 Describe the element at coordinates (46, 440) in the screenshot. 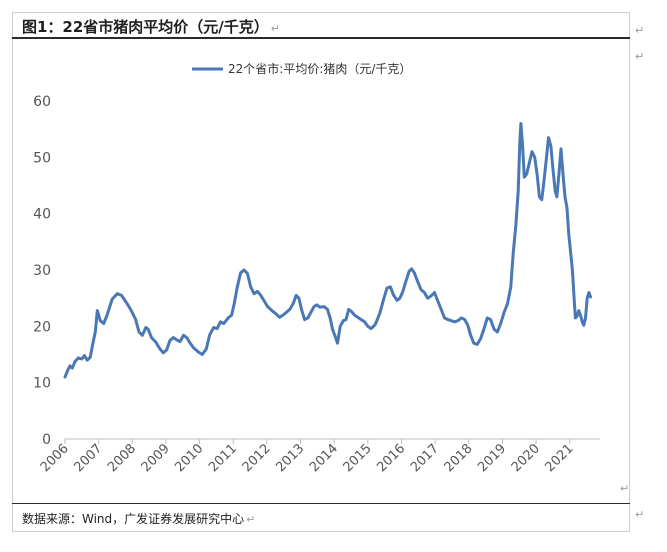

I see `y-tick-label: 0` at that location.